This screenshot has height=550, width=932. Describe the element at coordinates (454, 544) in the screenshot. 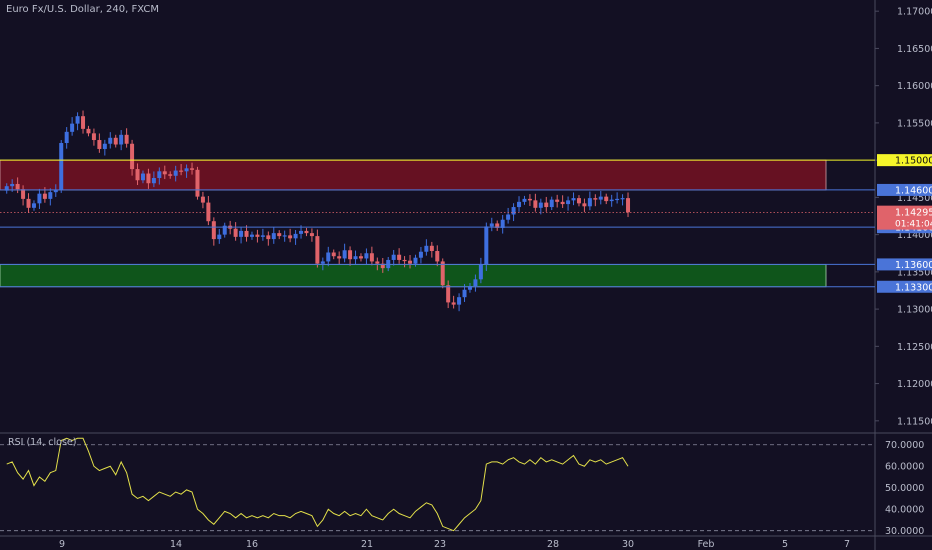

I see `time-axis: 9 14 16 21 23 28 30 Feb 5 7` at that location.